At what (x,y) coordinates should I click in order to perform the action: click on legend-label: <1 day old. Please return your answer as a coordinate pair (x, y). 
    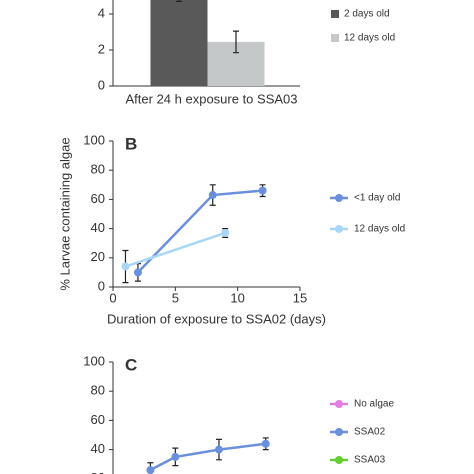
    Looking at the image, I should click on (377, 198).